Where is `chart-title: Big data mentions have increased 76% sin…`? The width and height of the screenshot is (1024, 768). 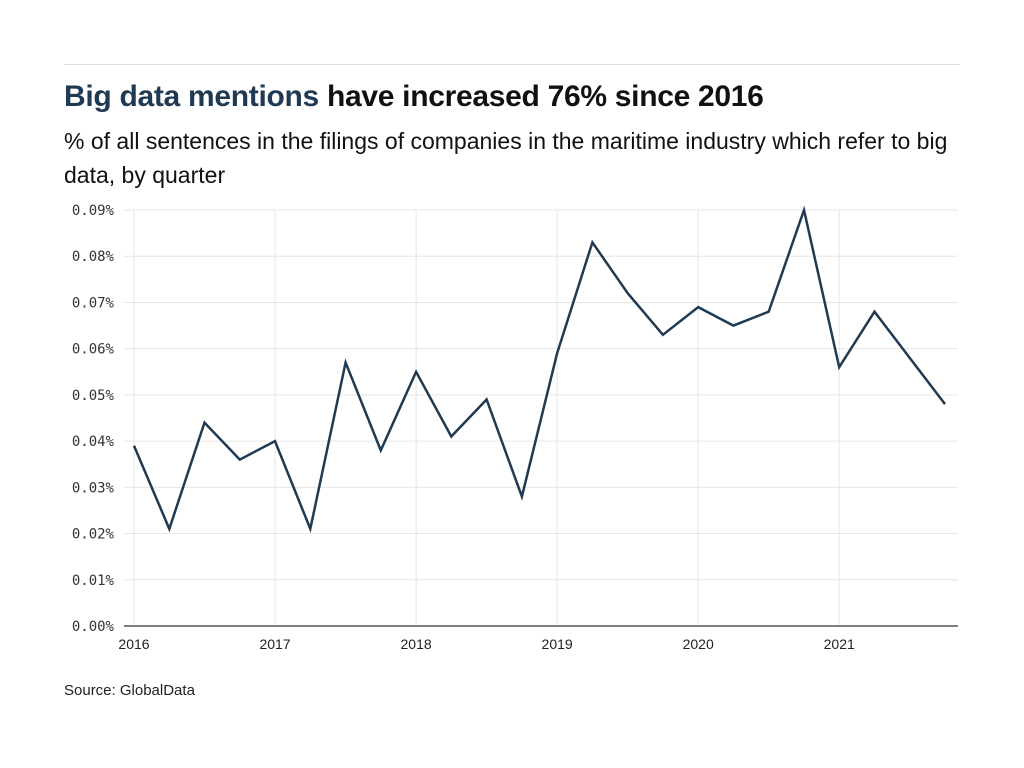
chart-title: Big data mentions have increased 76% sin… is located at coordinates (414, 97).